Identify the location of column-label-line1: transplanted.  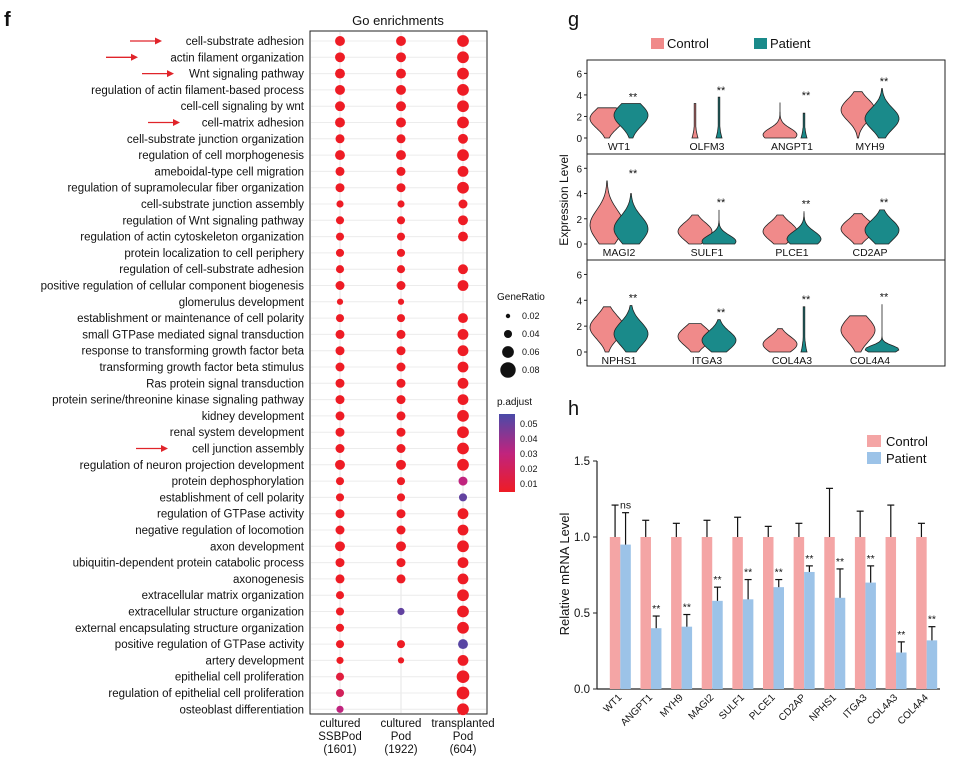
(462, 724).